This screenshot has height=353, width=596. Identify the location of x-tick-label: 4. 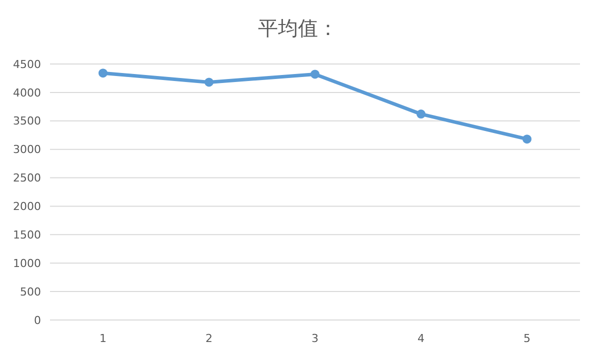
(421, 338).